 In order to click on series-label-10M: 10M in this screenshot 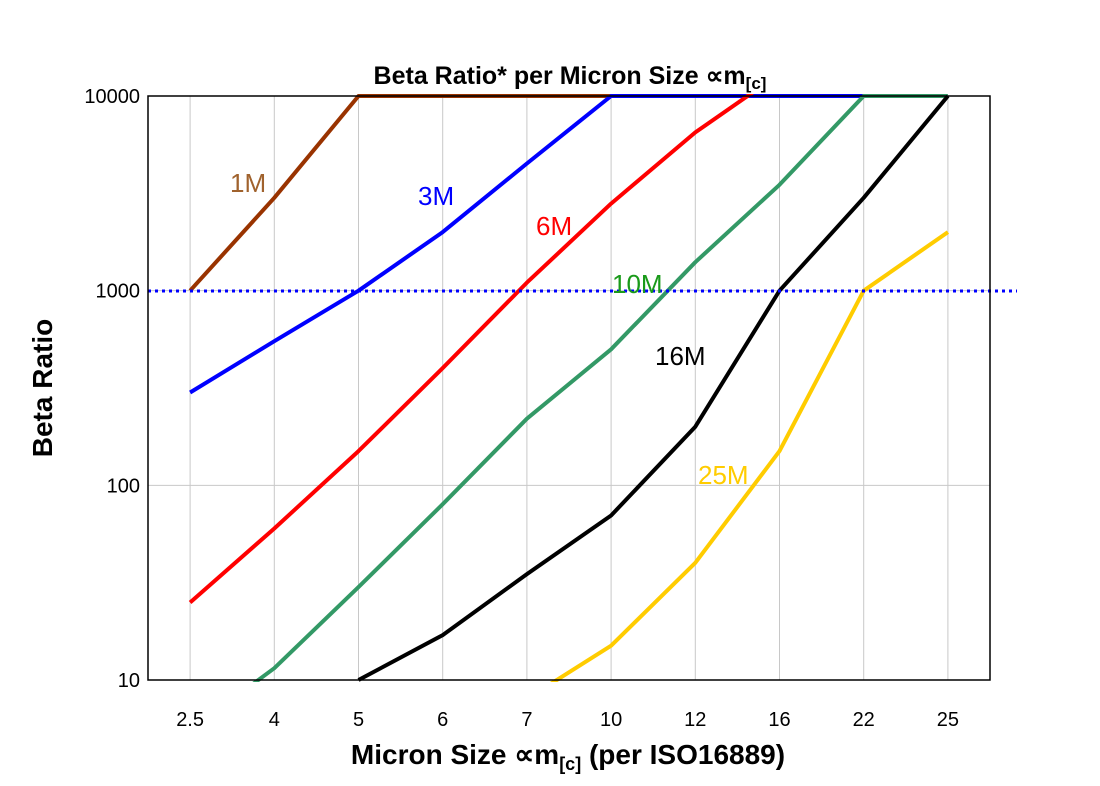, I will do `click(637, 284)`.